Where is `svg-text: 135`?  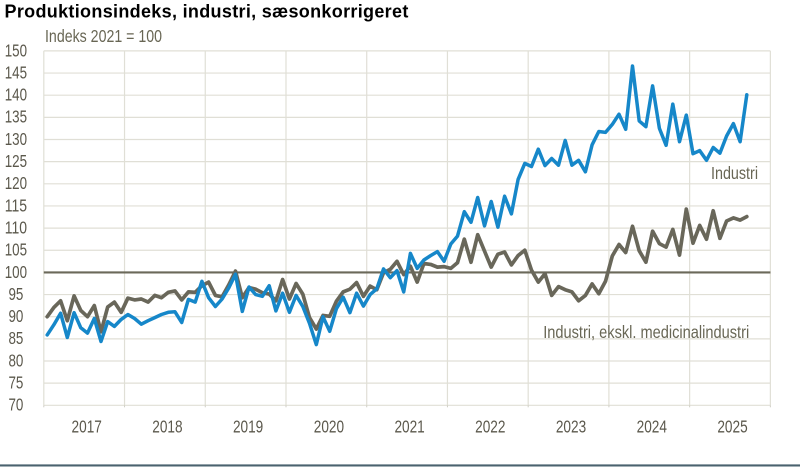 svg-text: 135 is located at coordinates (16, 117).